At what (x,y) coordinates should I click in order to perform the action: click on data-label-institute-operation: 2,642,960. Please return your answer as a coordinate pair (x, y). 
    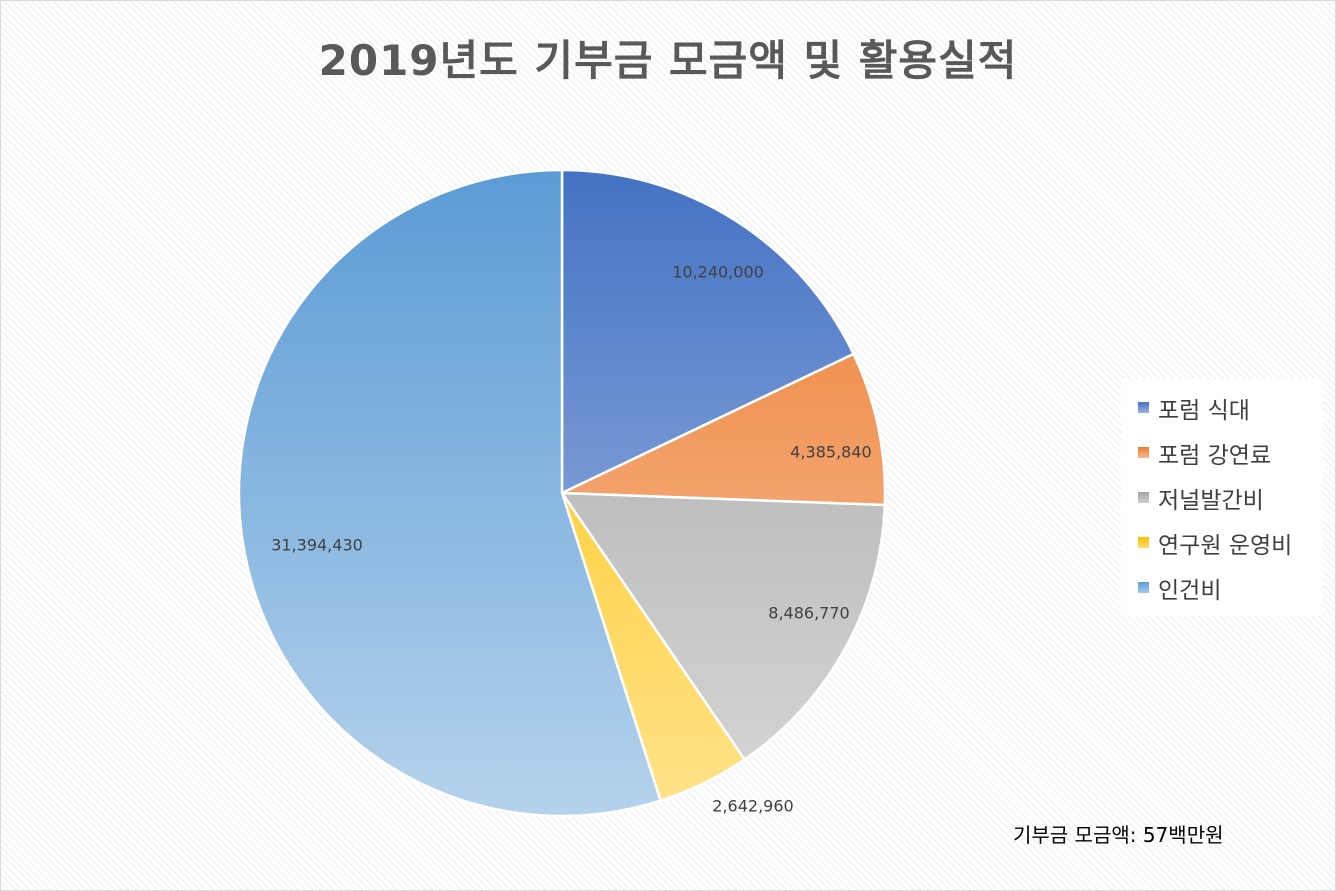
    Looking at the image, I should click on (752, 806).